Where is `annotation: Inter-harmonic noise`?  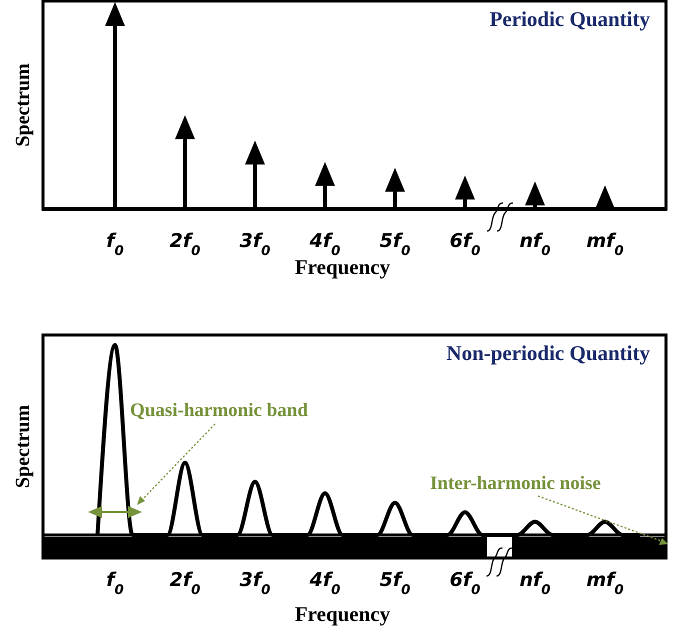 annotation: Inter-harmonic noise is located at coordinates (515, 483).